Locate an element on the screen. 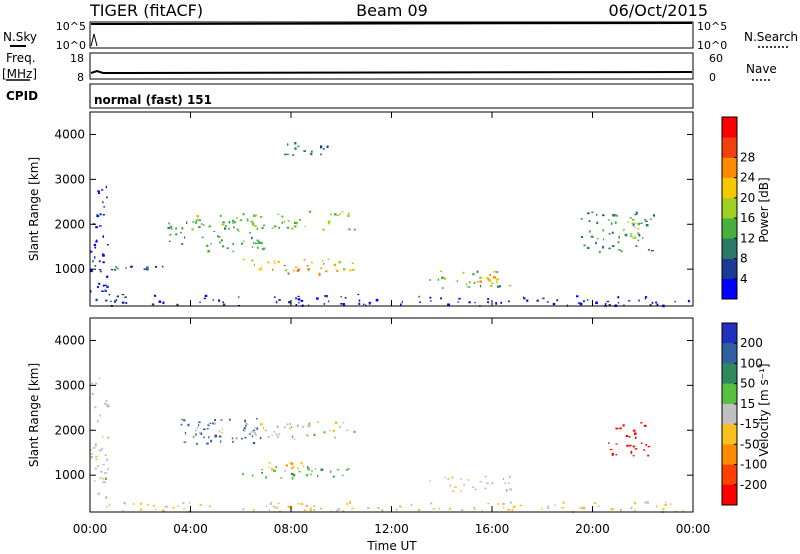  power-y-tick-label: 3000 is located at coordinates (69, 179).